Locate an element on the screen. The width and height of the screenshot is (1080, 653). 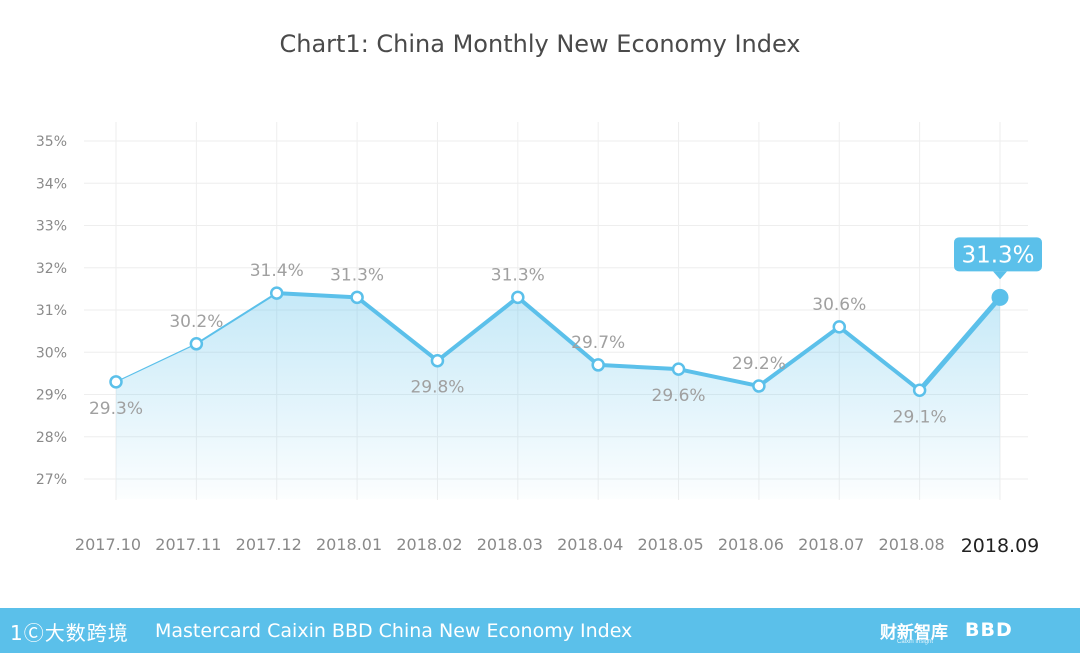
data-label: 29.8% is located at coordinates (437, 388).